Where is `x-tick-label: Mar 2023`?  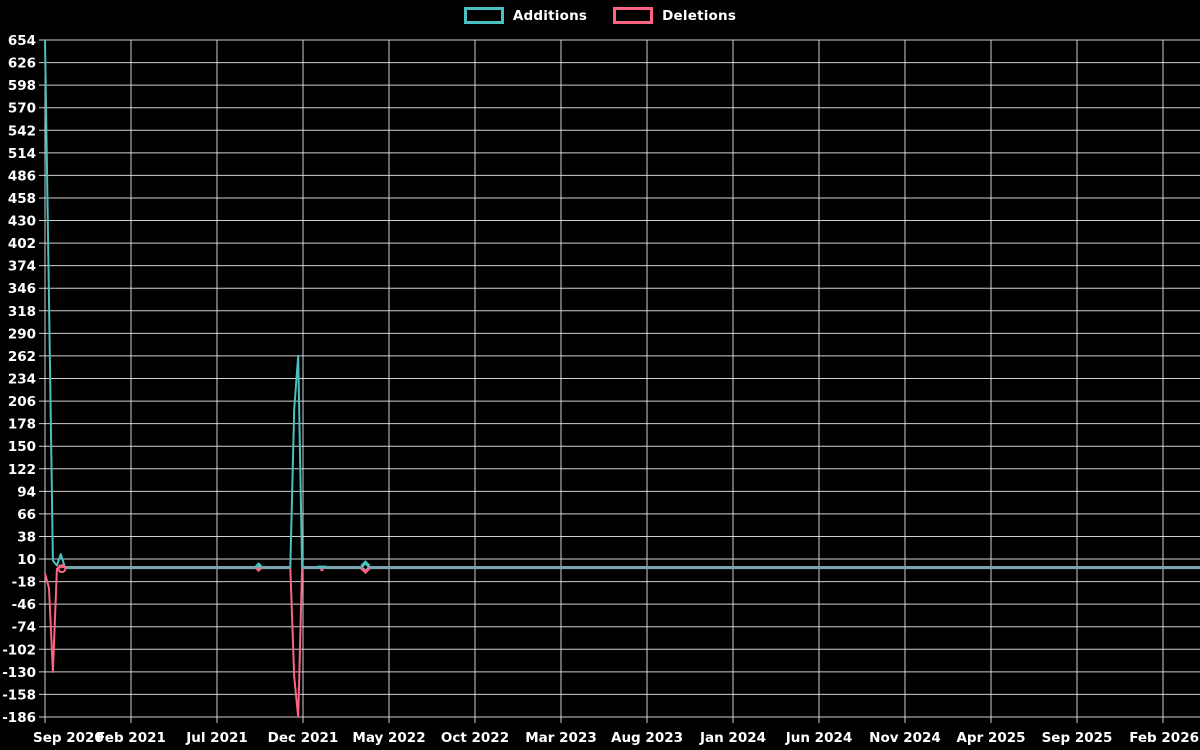
x-tick-label: Mar 2023 is located at coordinates (560, 738).